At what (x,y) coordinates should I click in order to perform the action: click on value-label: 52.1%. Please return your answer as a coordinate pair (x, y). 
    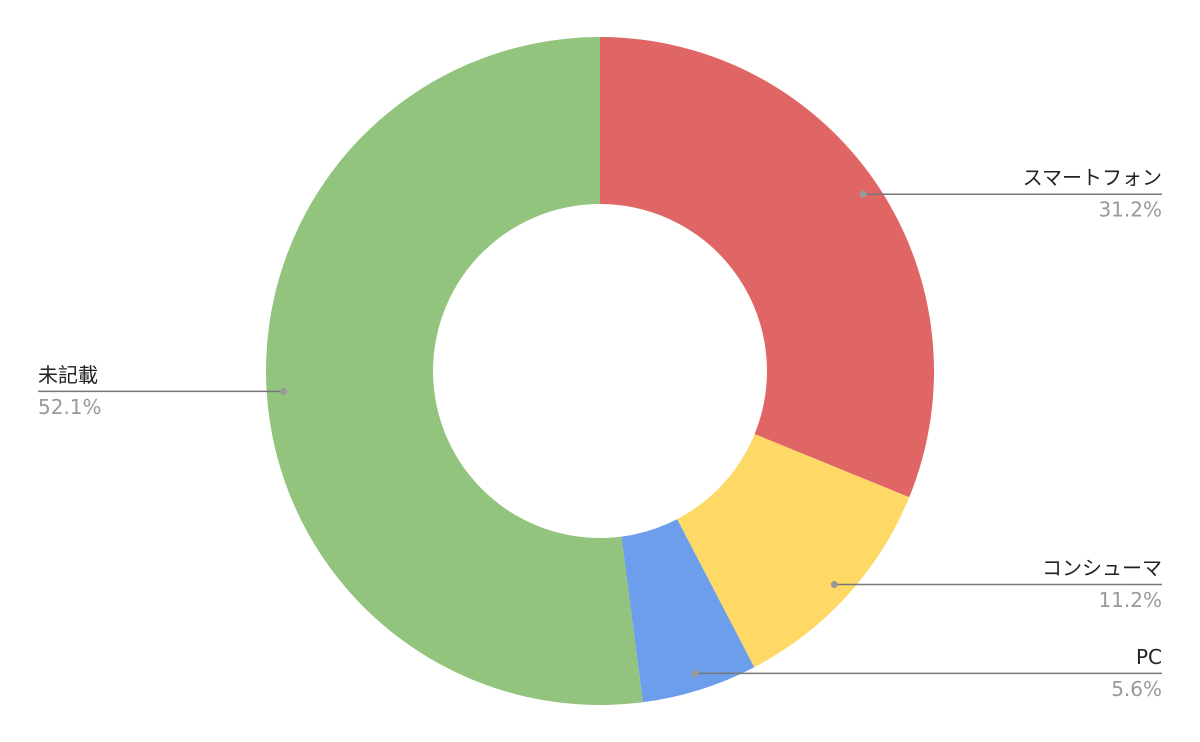
    Looking at the image, I should click on (70, 407).